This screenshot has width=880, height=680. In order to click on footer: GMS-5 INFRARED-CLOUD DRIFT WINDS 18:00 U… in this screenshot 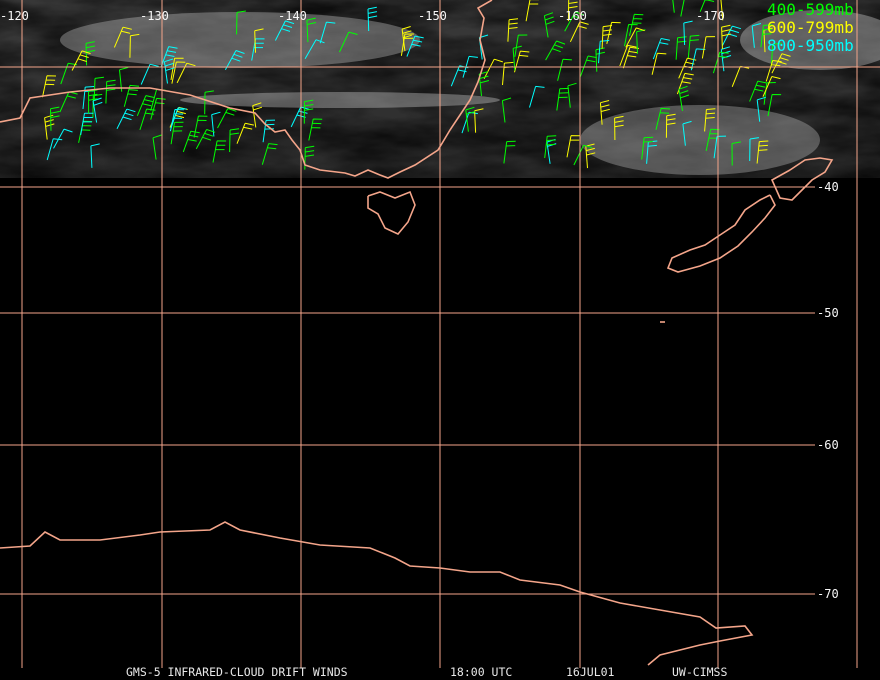, I will do `click(426, 672)`.